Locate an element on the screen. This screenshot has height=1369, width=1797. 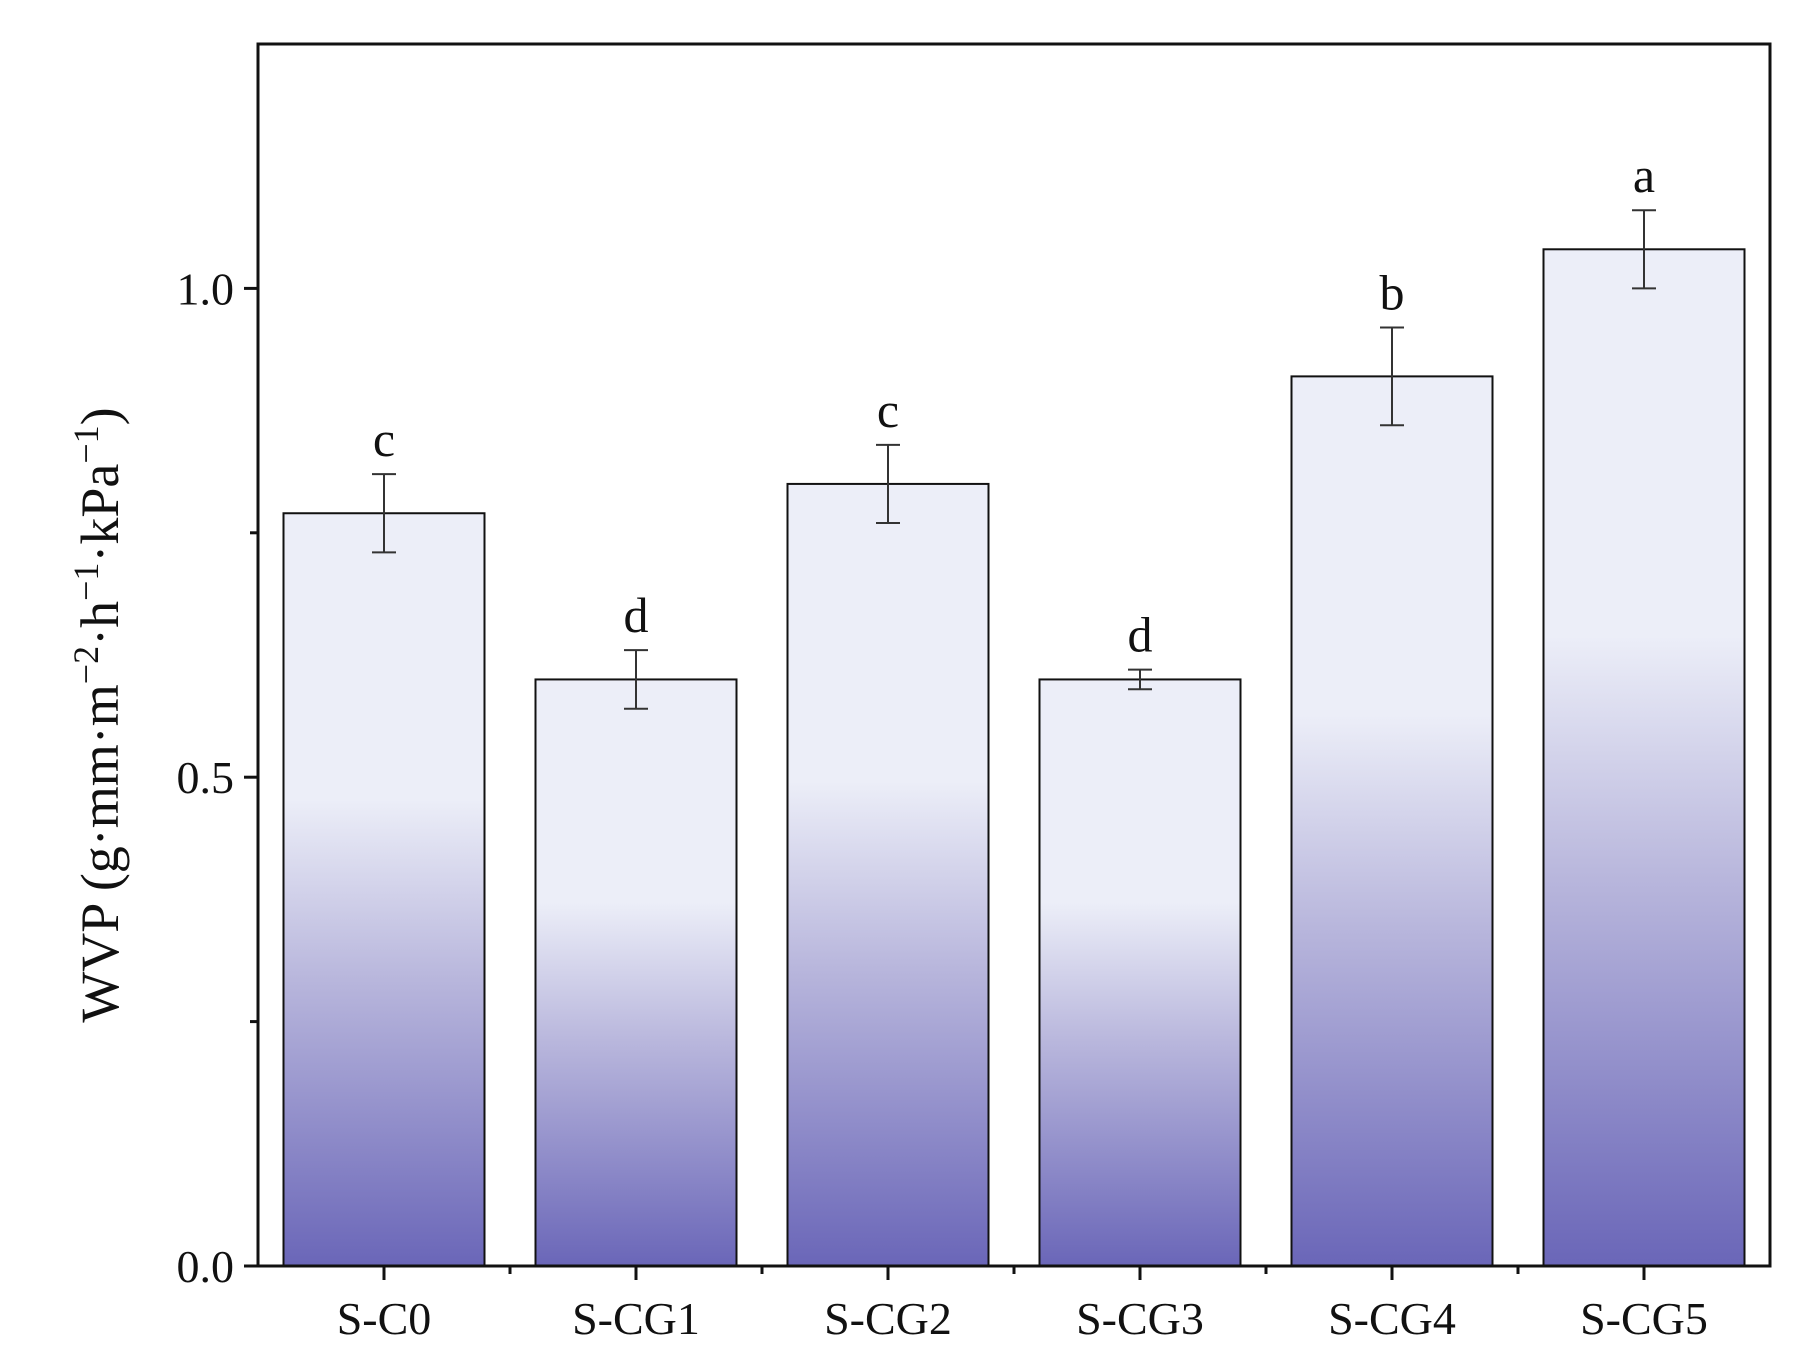
y-tick-label: 1.0 is located at coordinates (206, 288).